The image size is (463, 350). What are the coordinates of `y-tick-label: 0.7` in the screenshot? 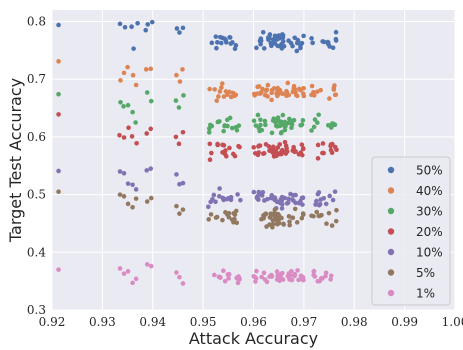 It's located at (36, 79).